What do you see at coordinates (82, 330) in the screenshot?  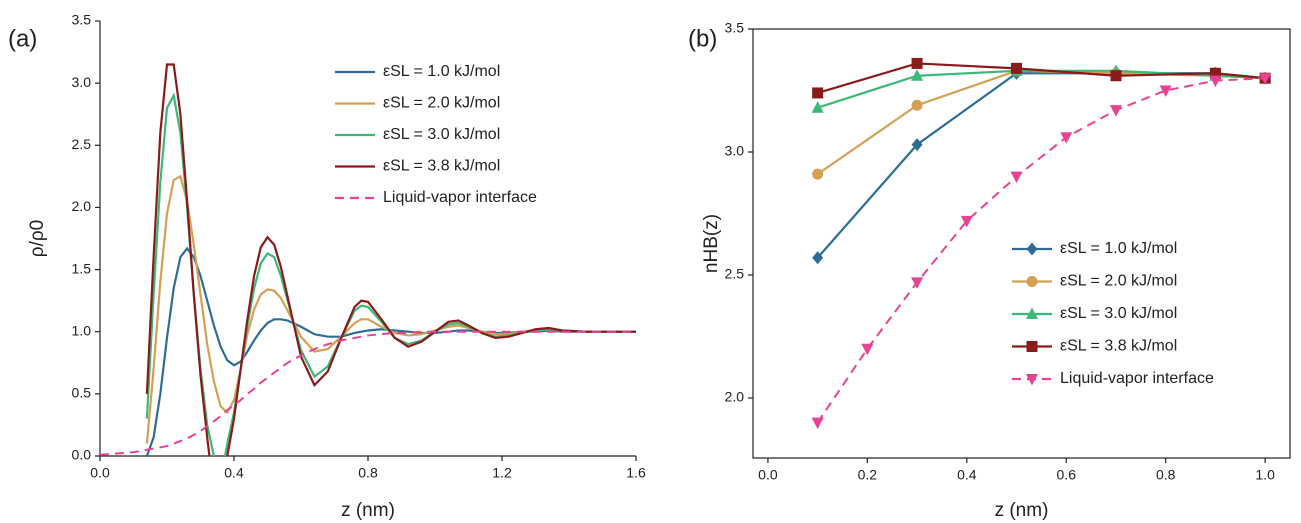 I see `y-tick-label: 1.0` at bounding box center [82, 330].